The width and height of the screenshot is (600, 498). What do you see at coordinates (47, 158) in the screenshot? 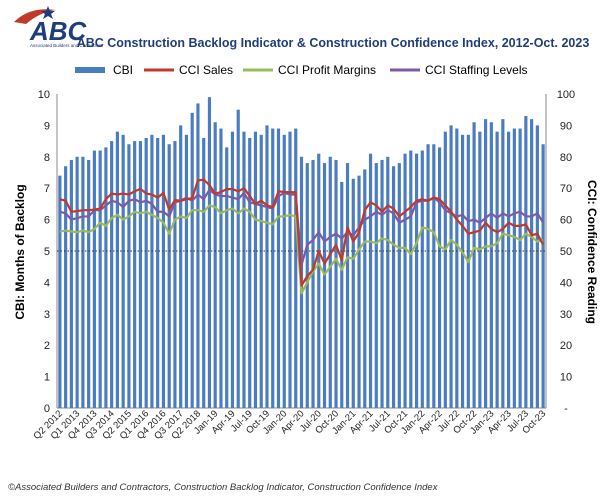
I see `y-tick-label: 8` at bounding box center [47, 158].